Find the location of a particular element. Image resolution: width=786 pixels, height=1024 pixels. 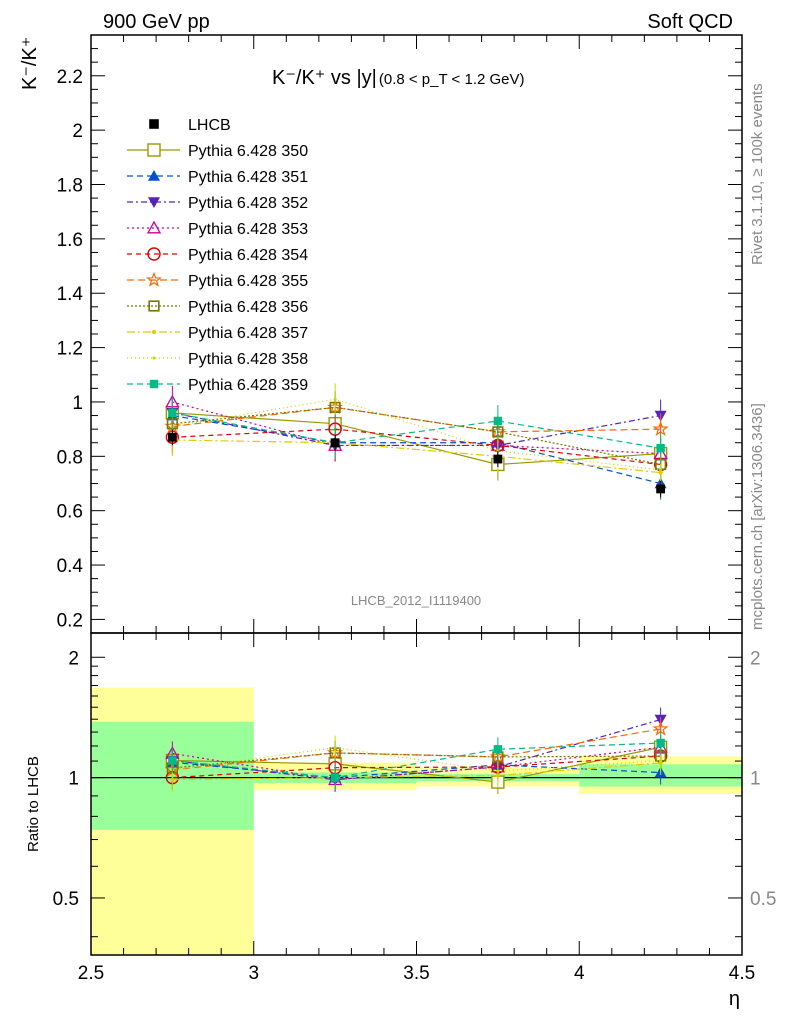

legend-entry-0: Pythia 6.428 350 is located at coordinates (217, 151).